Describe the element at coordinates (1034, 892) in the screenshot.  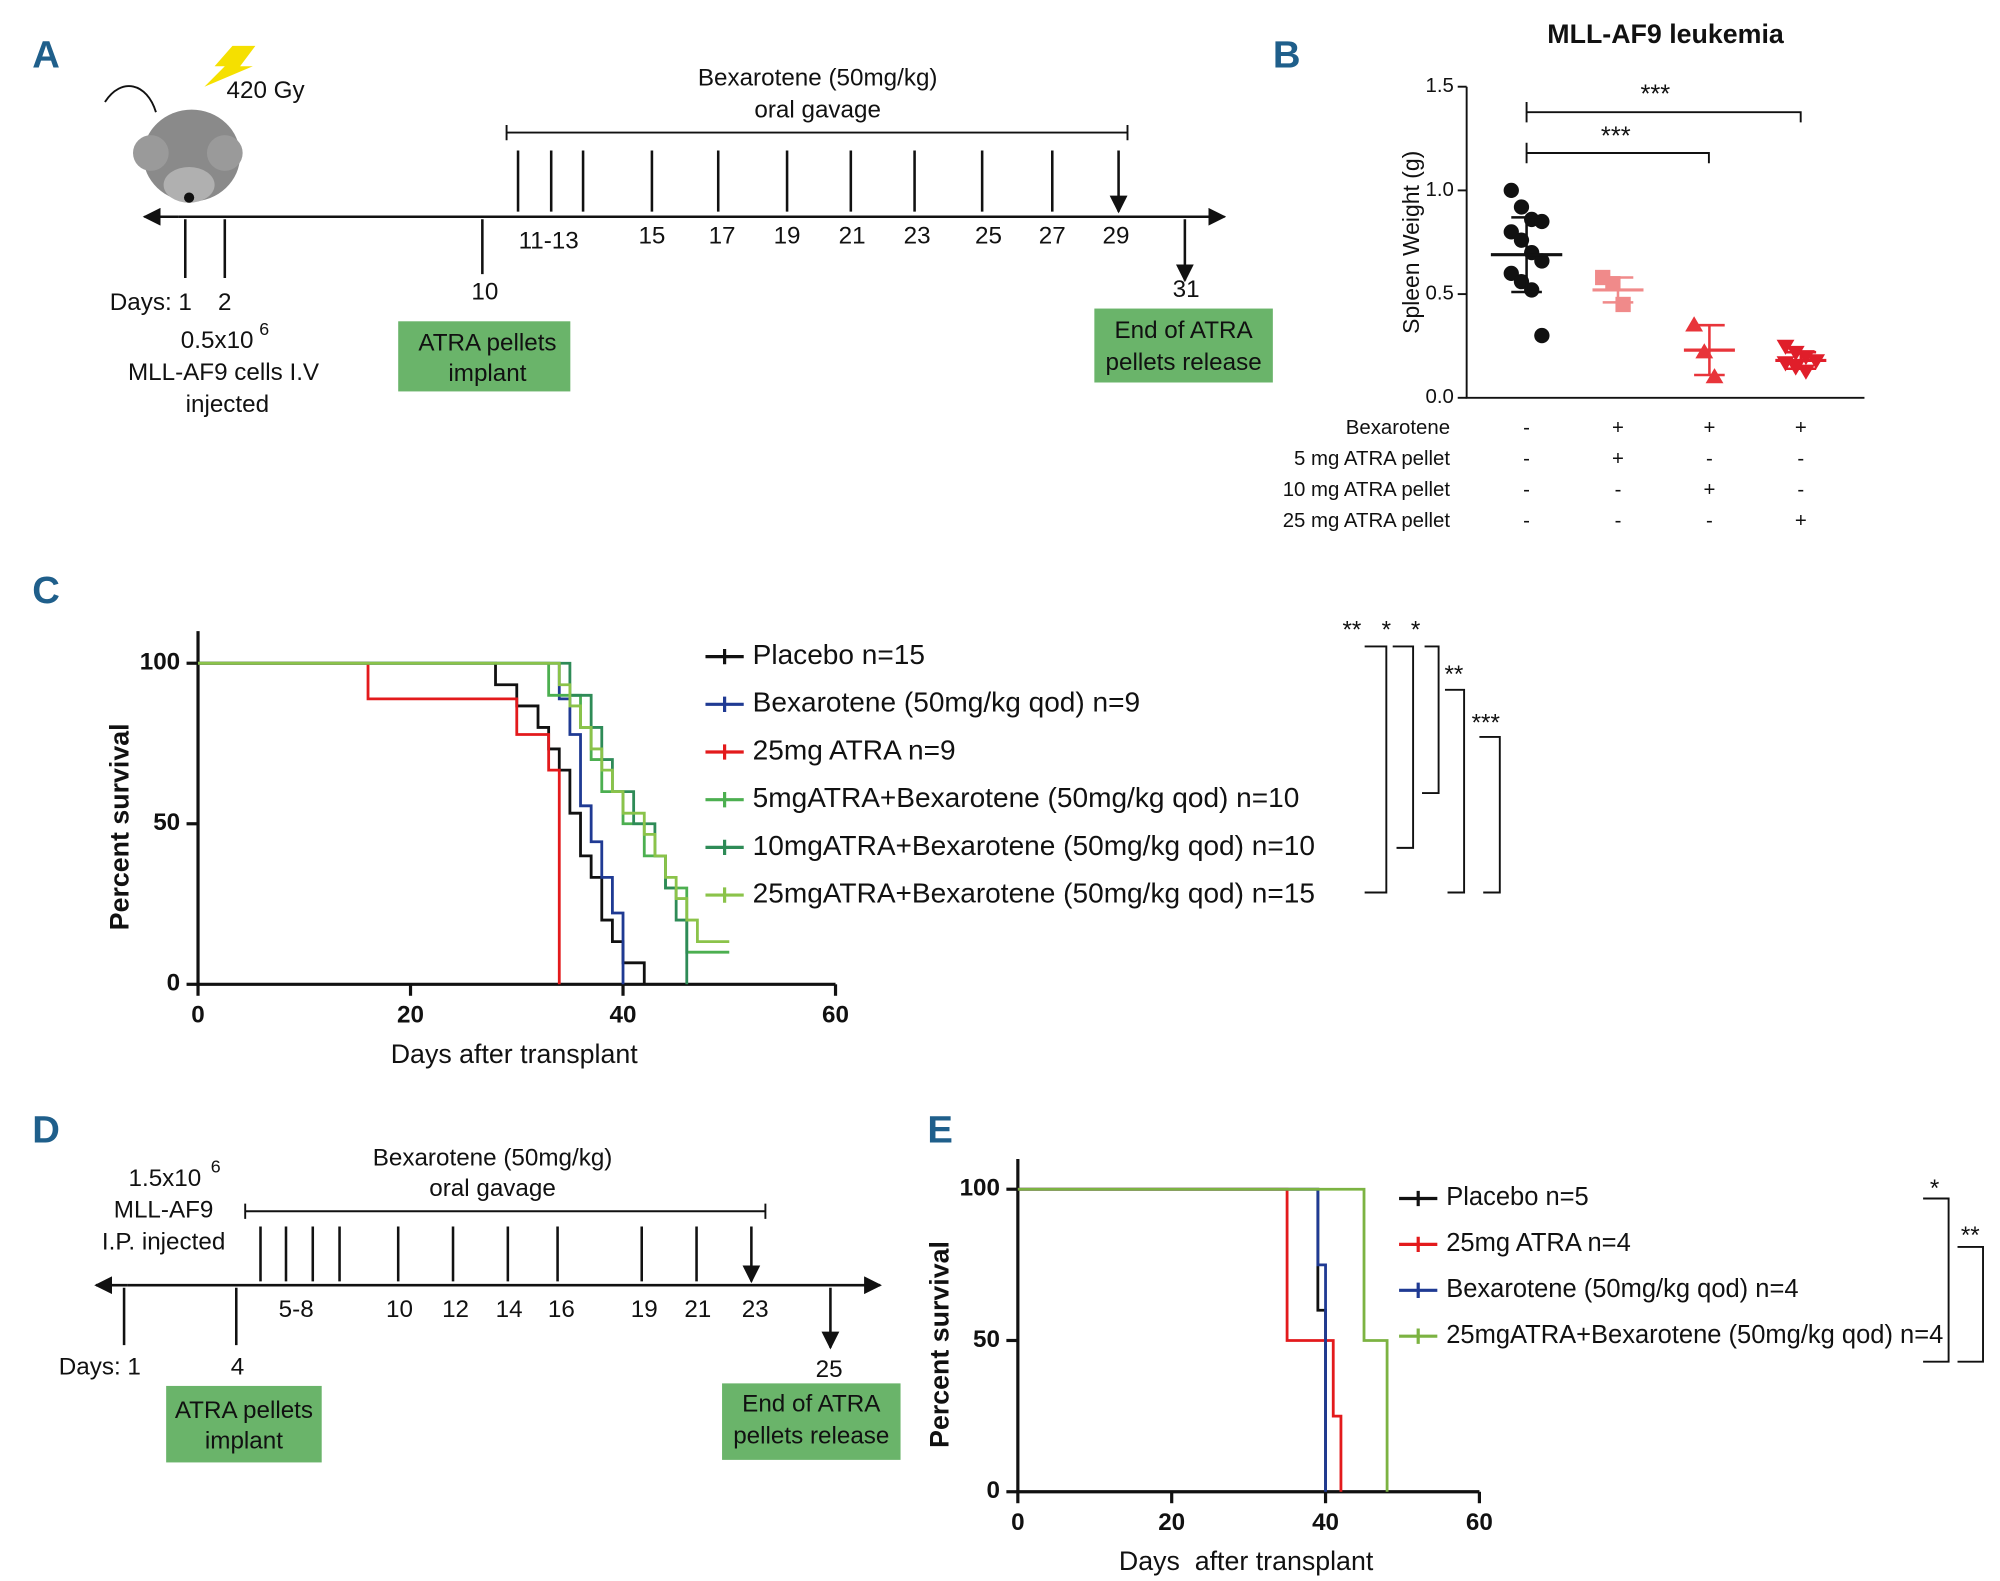
I see `legend-label: 25mgATRA+Bexarotene (50mg/kg qod) n=15` at that location.